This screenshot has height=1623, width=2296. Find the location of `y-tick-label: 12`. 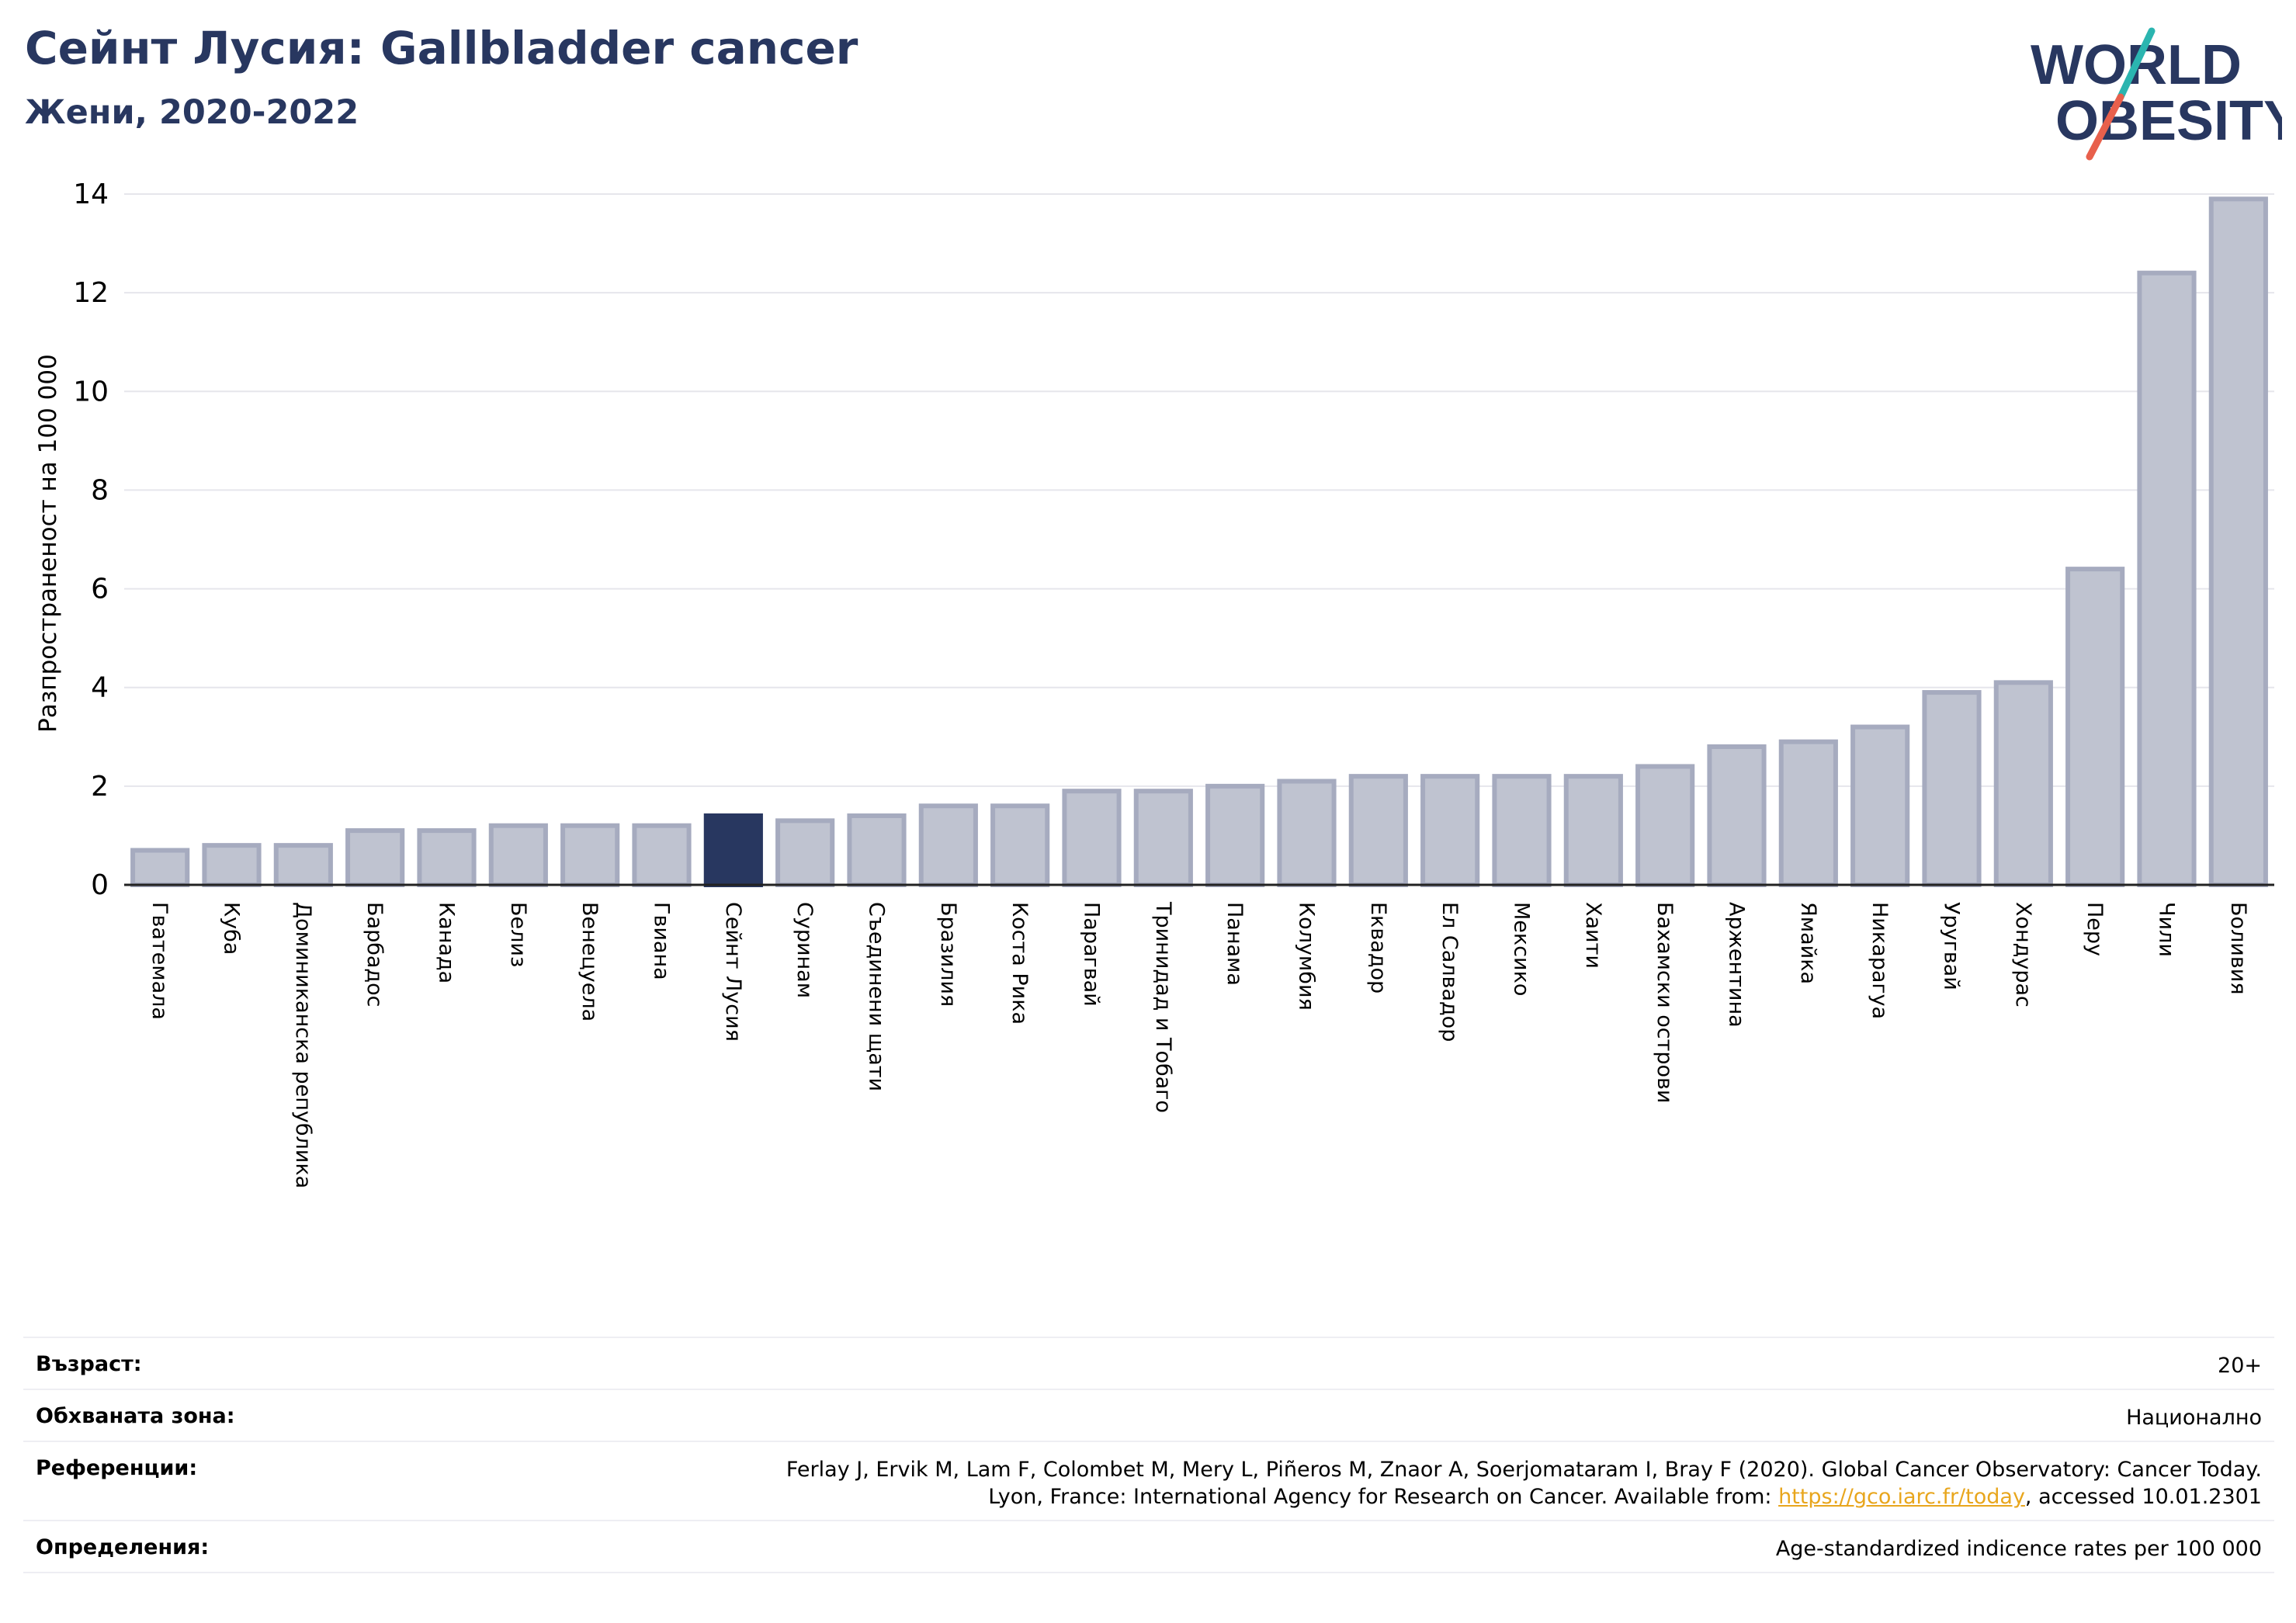

y-tick-label: 12 is located at coordinates (91, 293).